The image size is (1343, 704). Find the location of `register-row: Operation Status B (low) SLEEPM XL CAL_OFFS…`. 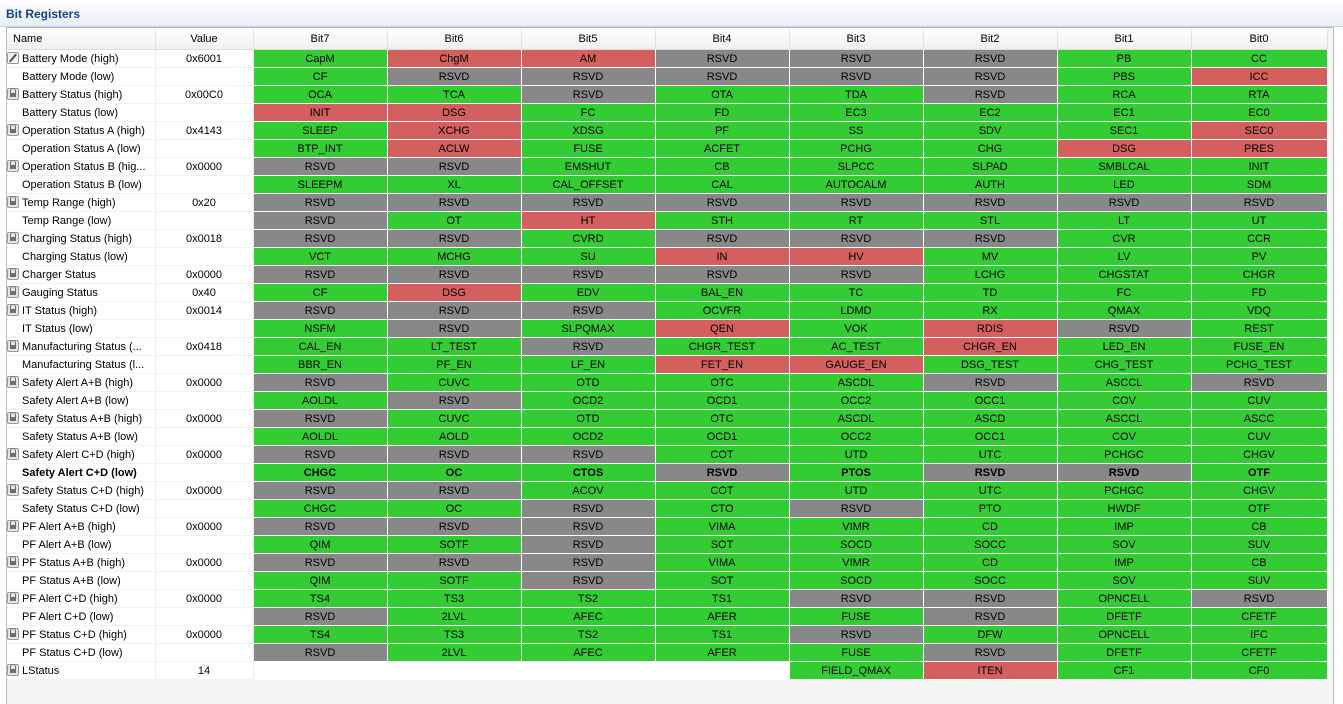

register-row: Operation Status B (low) SLEEPM XL CAL_OFFS… is located at coordinates (667, 184).